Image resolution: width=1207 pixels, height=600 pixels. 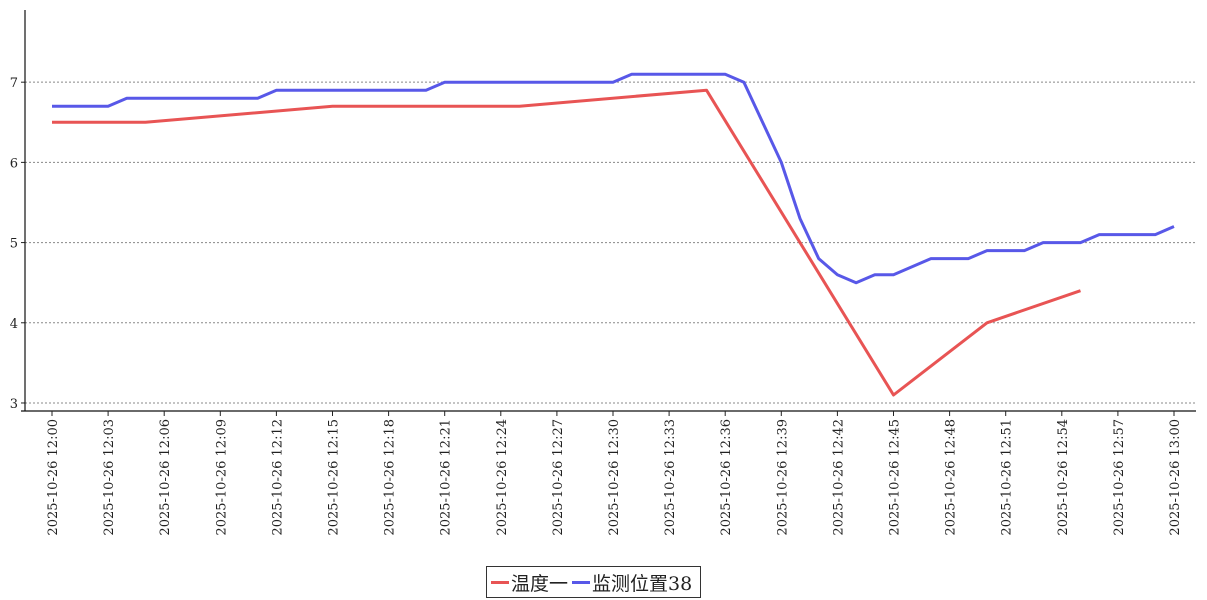 I want to click on legend-item-series-2: 监测位置38, so click(x=632, y=582).